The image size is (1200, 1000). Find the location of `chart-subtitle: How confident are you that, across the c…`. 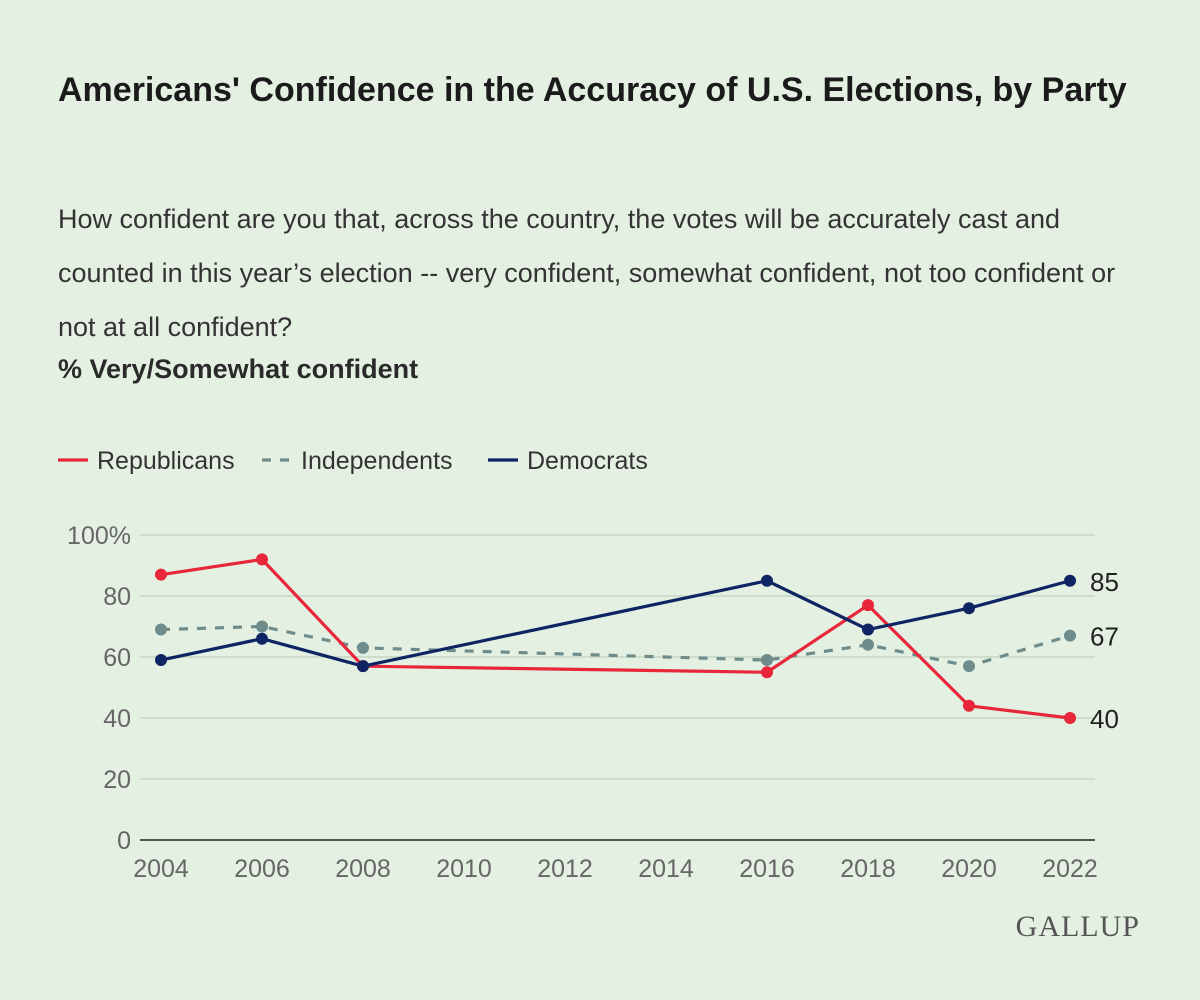

chart-subtitle: How confident are you that, across the c… is located at coordinates (587, 273).